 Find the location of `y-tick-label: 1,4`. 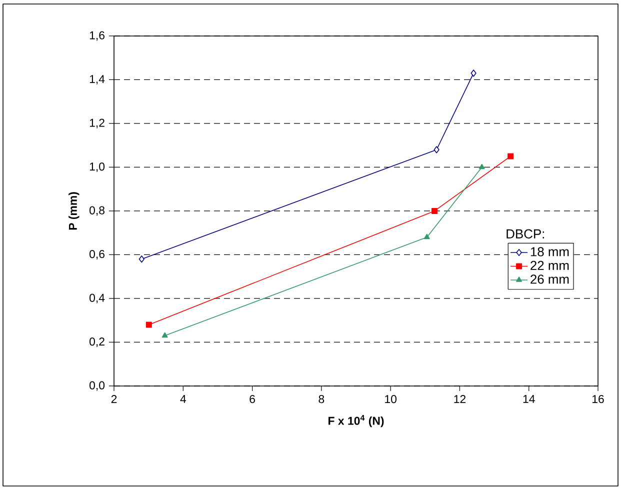

y-tick-label: 1,4 is located at coordinates (97, 79).